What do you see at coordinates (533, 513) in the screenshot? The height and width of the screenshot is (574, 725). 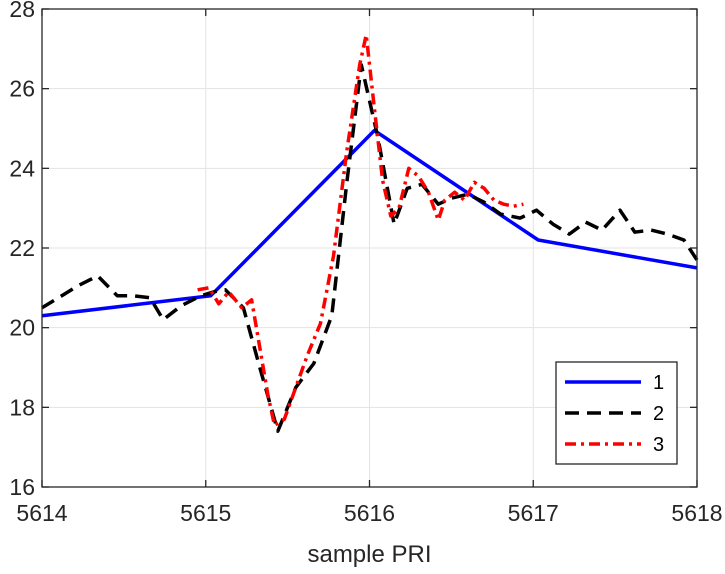 I see `x-tick-label: 5617` at bounding box center [533, 513].